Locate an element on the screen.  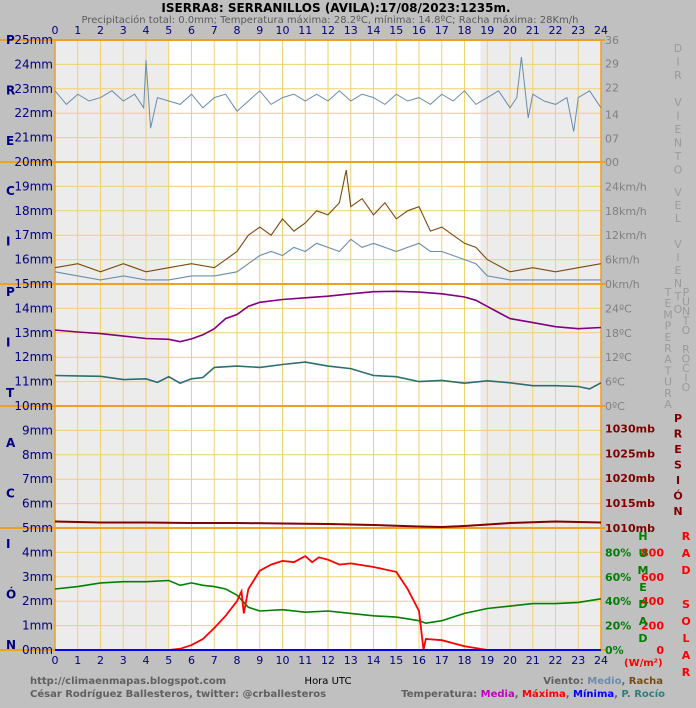
label-dir-viento-6: E is located at coordinates (678, 129).